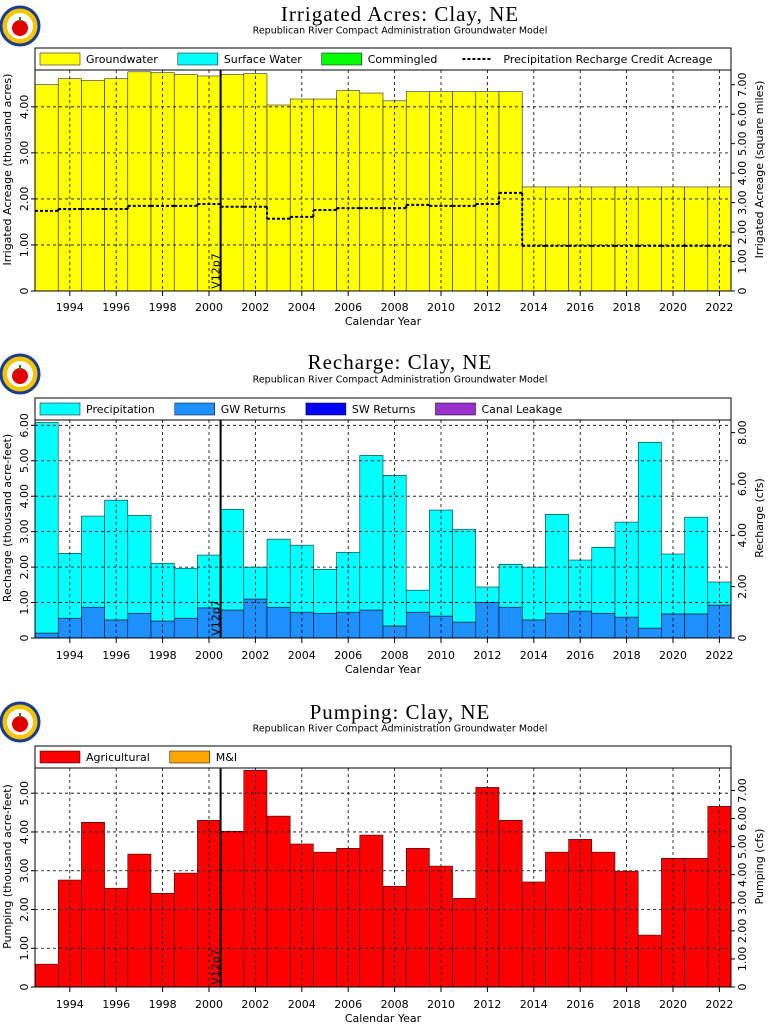  Describe the element at coordinates (163, 655) in the screenshot. I see `x-tick-label: 1998` at that location.